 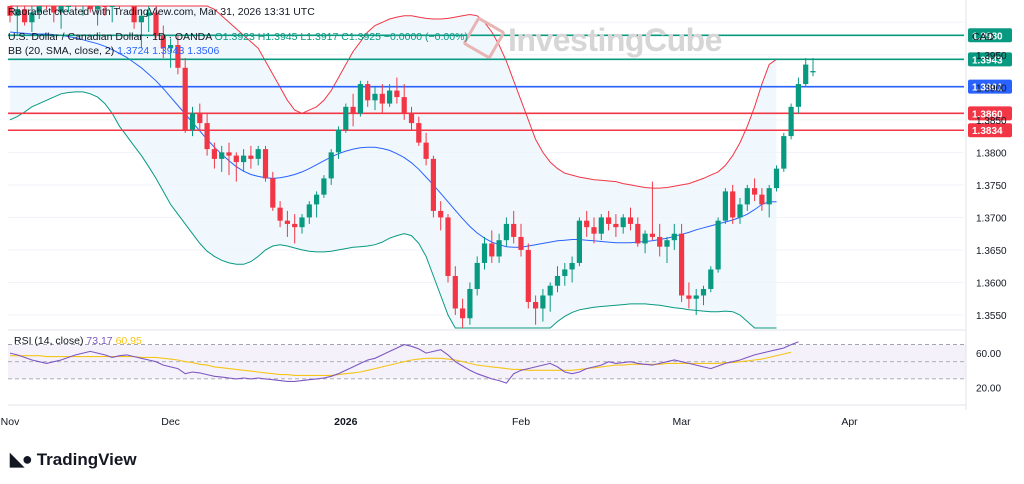 What do you see at coordinates (987, 60) in the screenshot?
I see `level-tag-label: 1.3943` at bounding box center [987, 60].